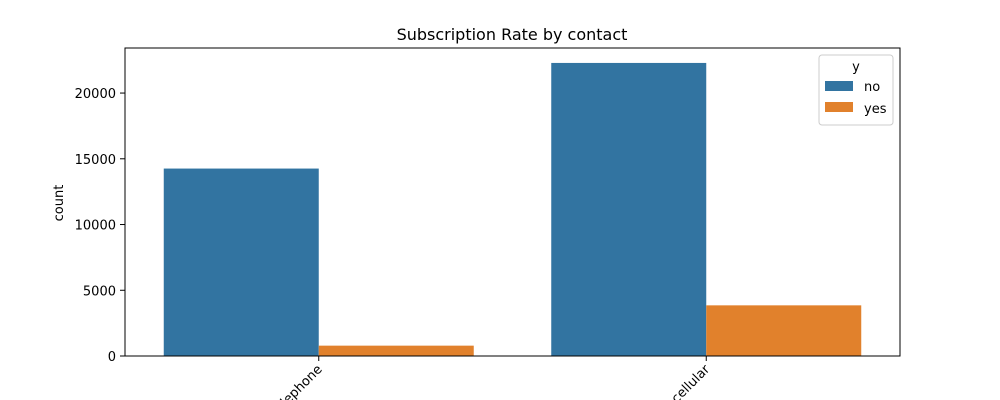  I want to click on x-tick-label-cellular: cellular, so click(691, 381).